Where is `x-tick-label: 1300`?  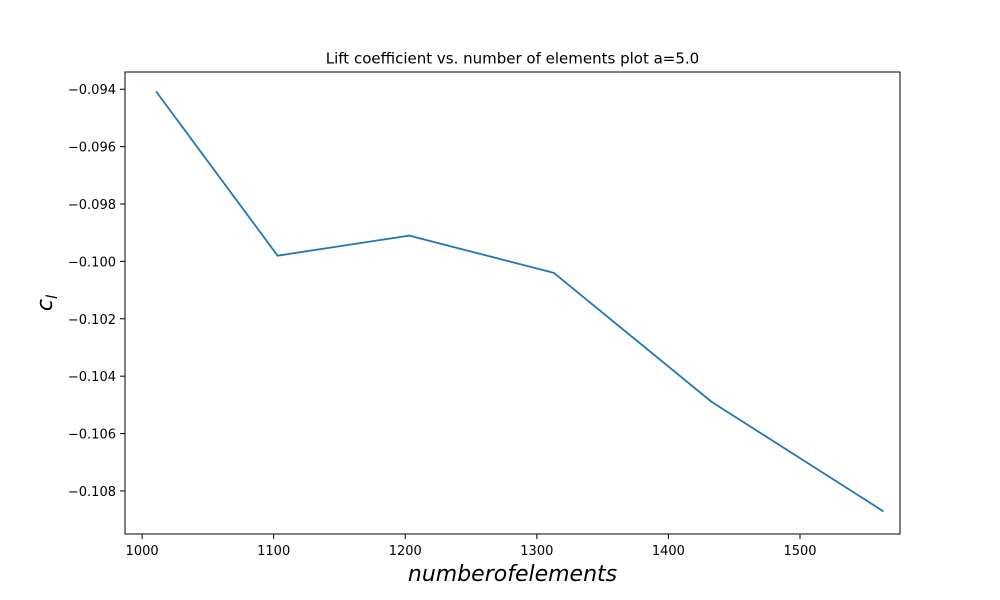
x-tick-label: 1300 is located at coordinates (536, 551).